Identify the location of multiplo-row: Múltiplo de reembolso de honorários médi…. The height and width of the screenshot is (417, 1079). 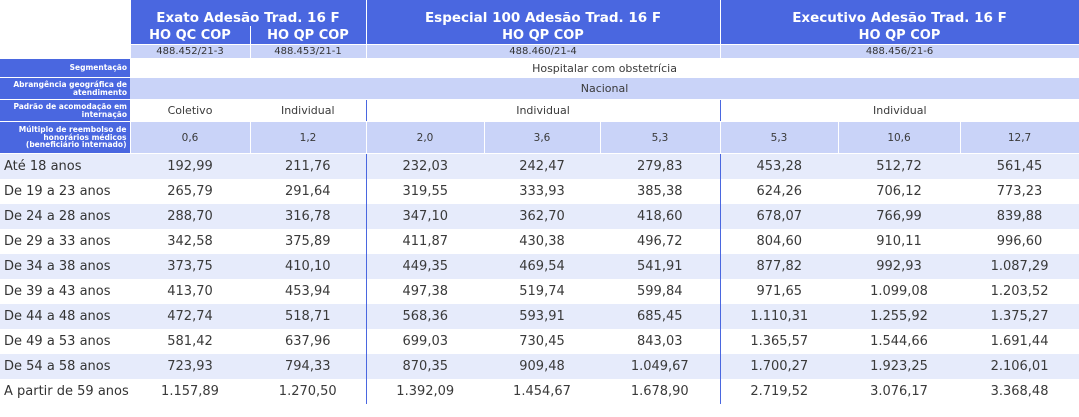
(539, 137).